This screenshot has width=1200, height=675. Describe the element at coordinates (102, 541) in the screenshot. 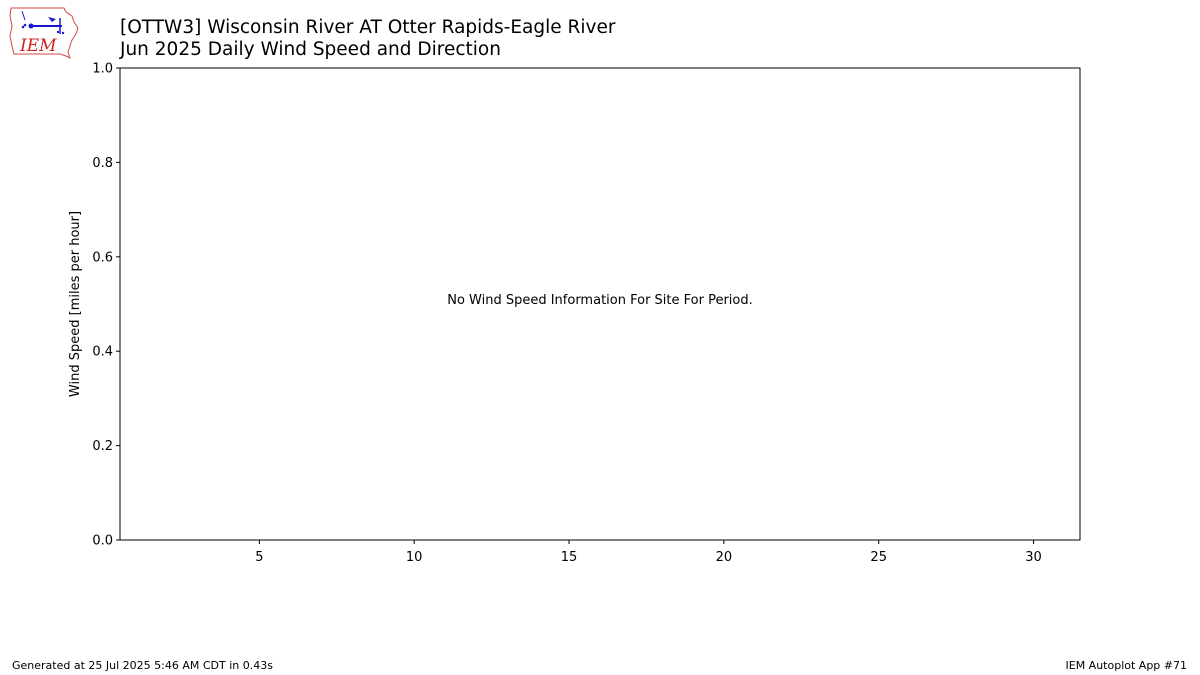

I see `y-tick-label: 0.0` at that location.